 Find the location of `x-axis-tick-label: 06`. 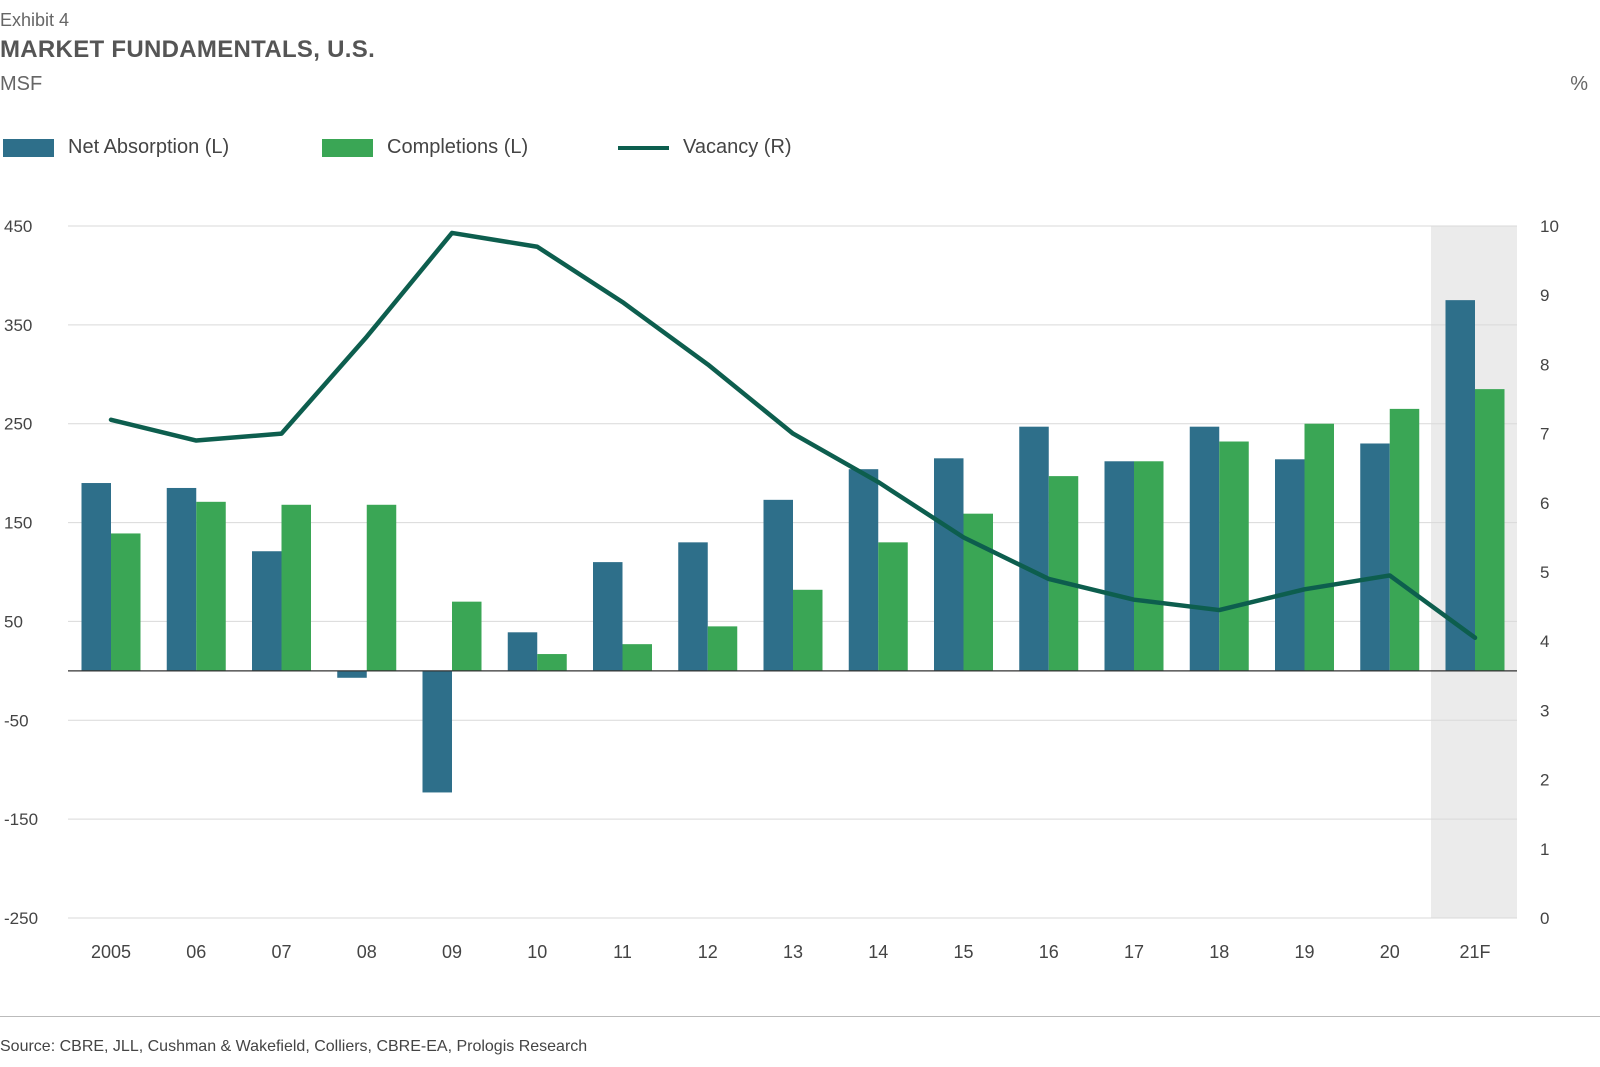

x-axis-tick-label: 06 is located at coordinates (196, 952).